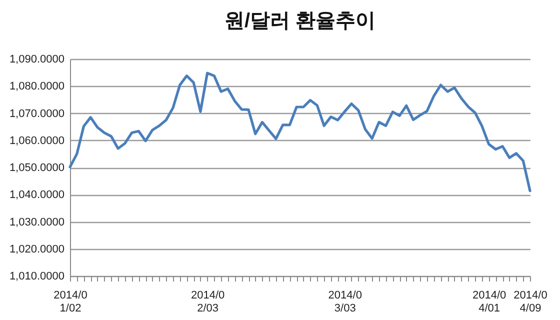 Image resolution: width=560 pixels, height=320 pixels. I want to click on x-tick-label: 2014/01/02, so click(71, 302).